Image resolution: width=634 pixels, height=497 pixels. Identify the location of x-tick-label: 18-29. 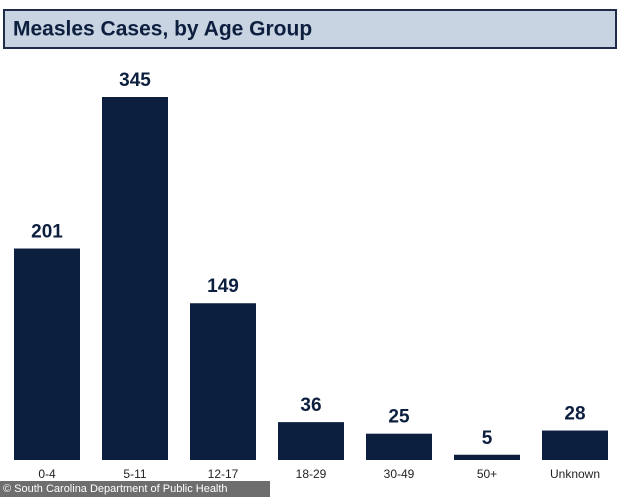
(311, 474).